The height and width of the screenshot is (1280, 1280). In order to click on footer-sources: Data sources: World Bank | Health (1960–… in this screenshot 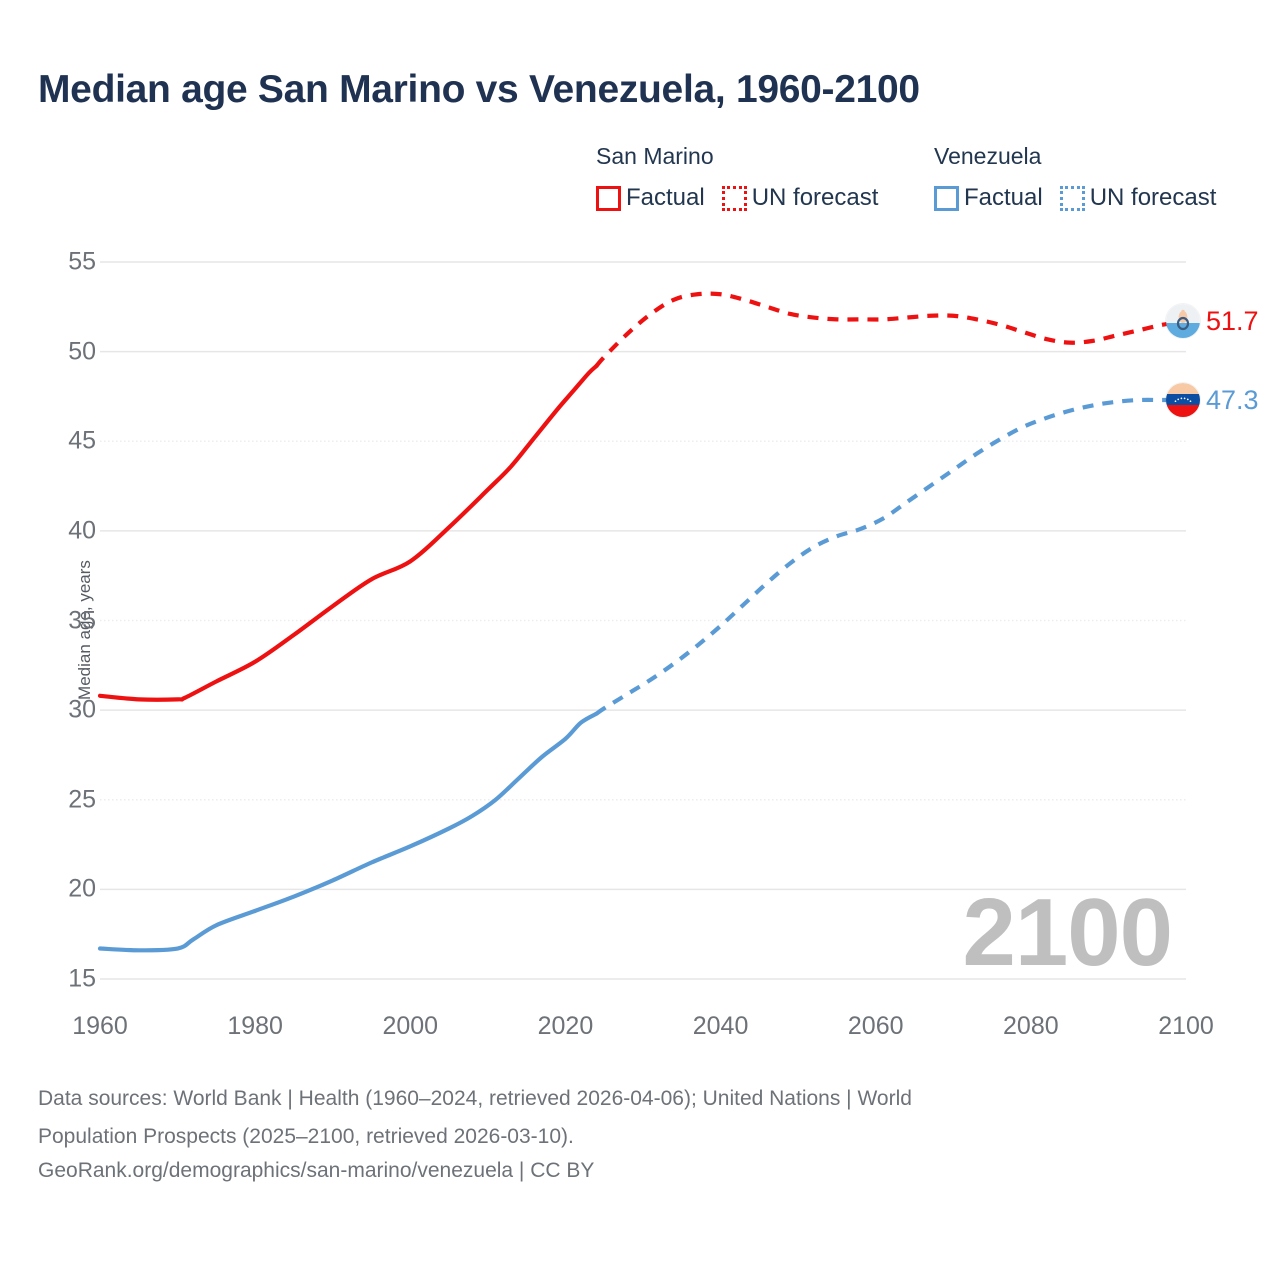, I will do `click(628, 1135)`.